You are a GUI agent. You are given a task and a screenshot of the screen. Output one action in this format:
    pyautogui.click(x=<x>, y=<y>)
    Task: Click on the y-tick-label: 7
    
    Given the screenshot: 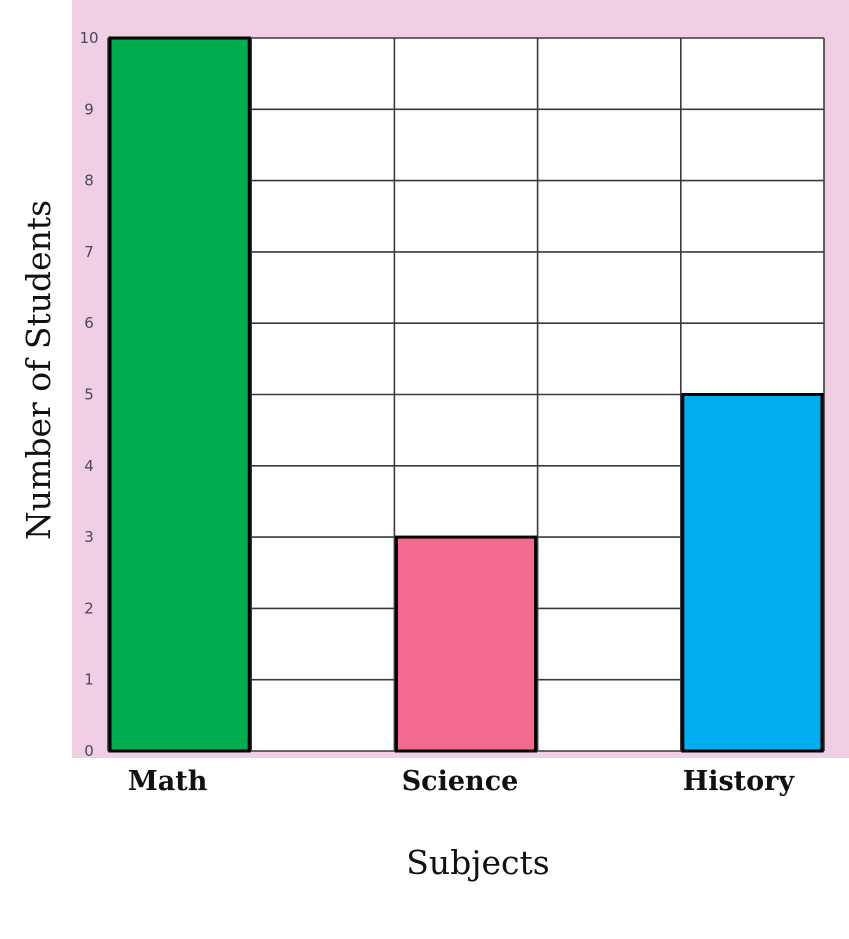 What is the action you would take?
    pyautogui.click(x=89, y=252)
    